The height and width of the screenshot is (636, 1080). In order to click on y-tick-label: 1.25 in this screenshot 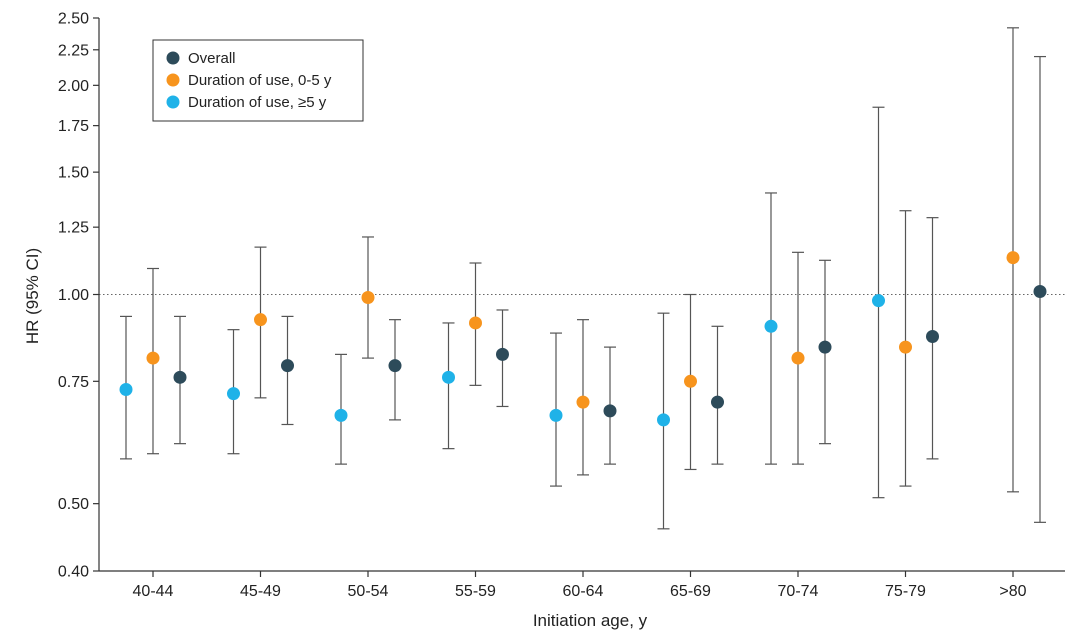, I will do `click(73, 228)`.